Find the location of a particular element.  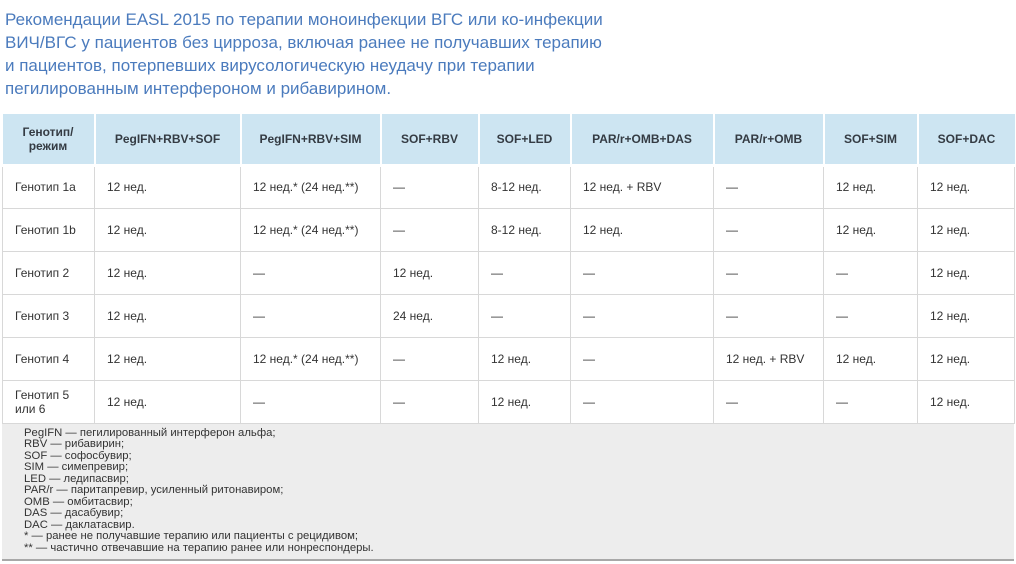

column-header-6: PAR/r+OMB is located at coordinates (769, 140).